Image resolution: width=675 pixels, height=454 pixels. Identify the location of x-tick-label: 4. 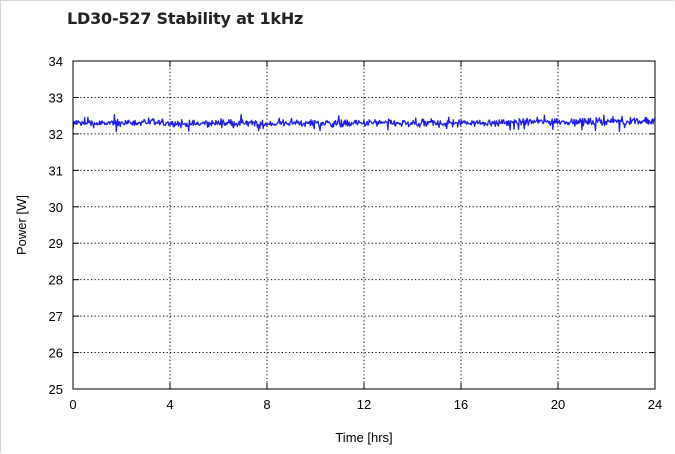
(169, 404).